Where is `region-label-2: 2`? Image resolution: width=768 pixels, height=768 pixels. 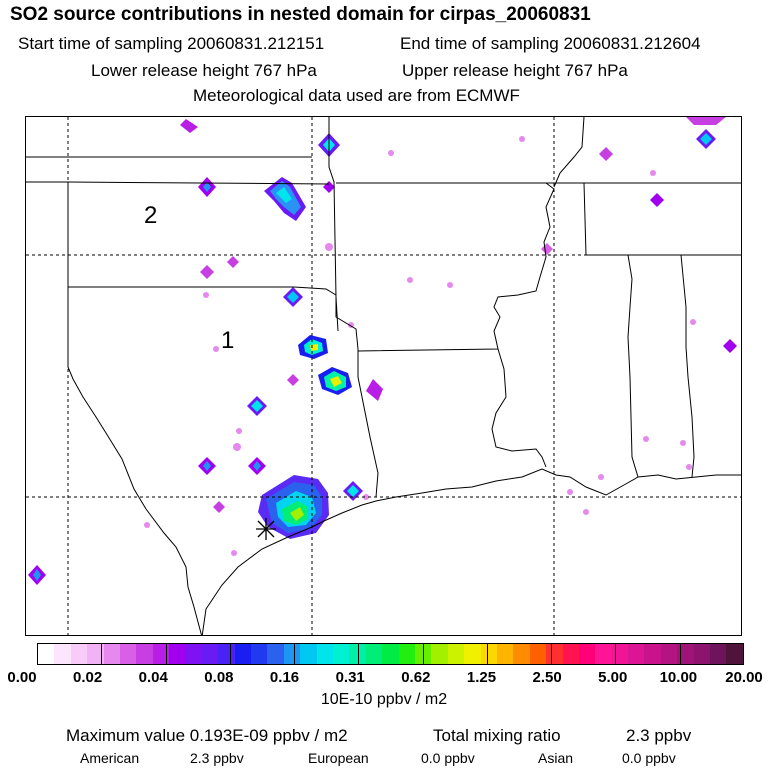
region-label-2: 2 is located at coordinates (150, 215).